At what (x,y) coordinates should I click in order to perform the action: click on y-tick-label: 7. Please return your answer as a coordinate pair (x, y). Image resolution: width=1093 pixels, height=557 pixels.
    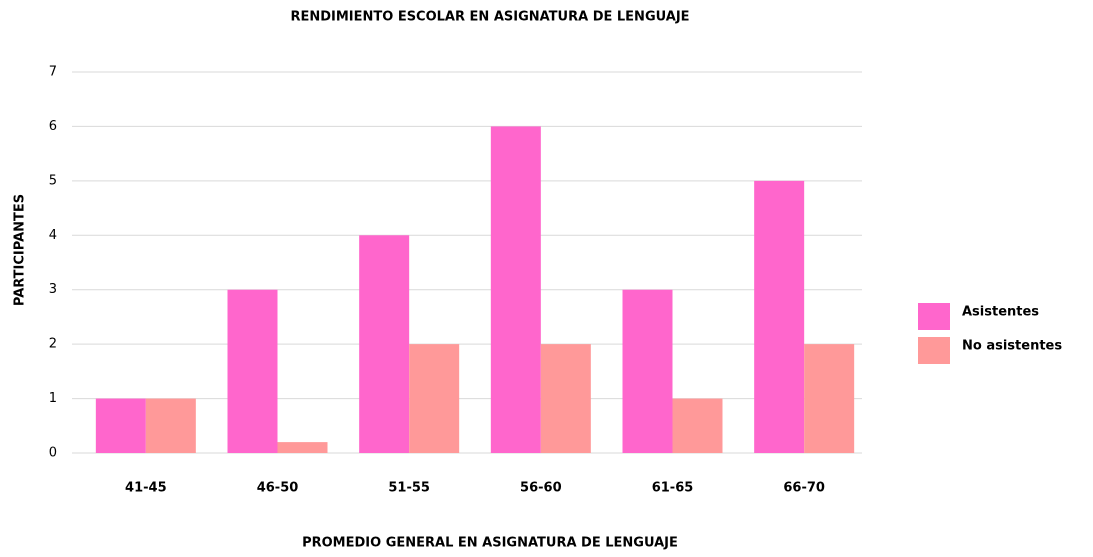
    Looking at the image, I should click on (53, 72).